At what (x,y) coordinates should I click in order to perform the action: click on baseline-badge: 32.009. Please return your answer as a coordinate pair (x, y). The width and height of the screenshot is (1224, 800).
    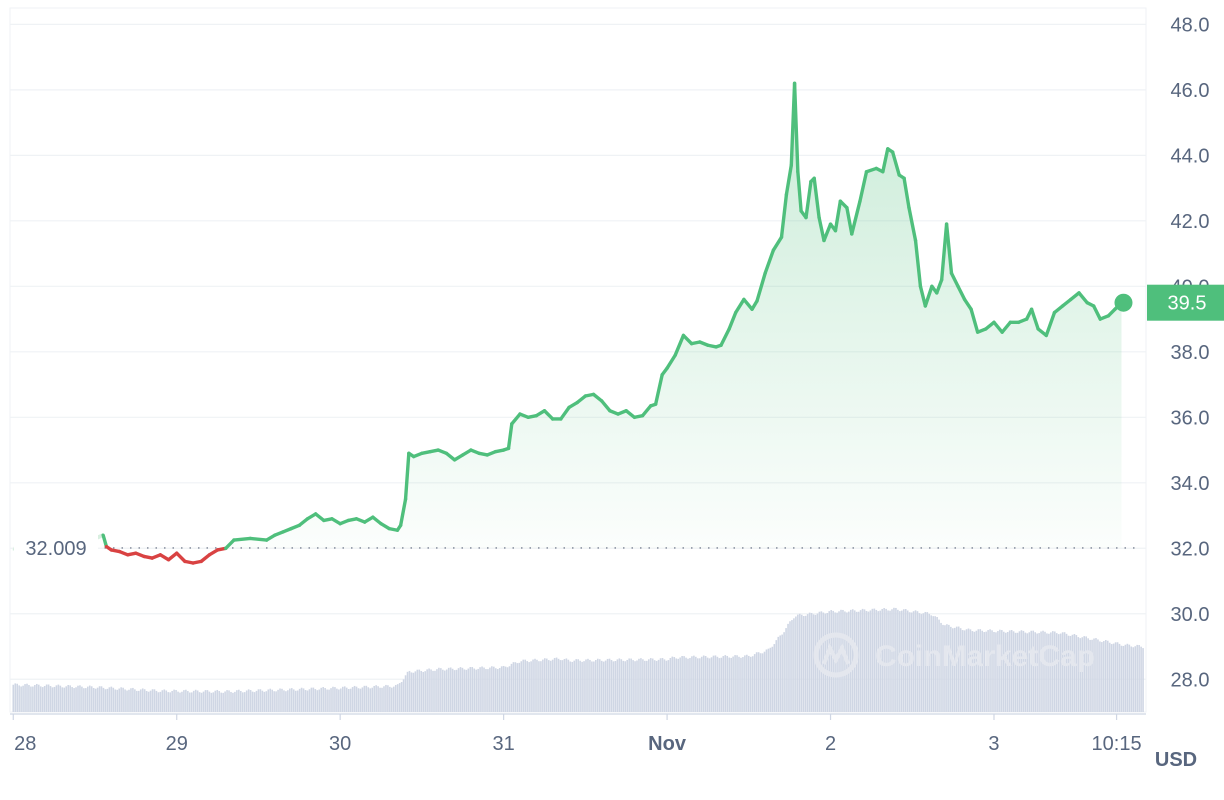
    Looking at the image, I should click on (56, 547).